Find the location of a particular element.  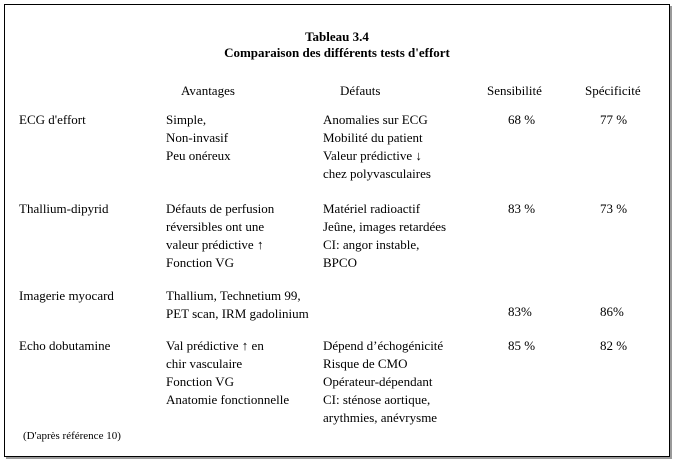

defaut-line: BPCO is located at coordinates (340, 262).